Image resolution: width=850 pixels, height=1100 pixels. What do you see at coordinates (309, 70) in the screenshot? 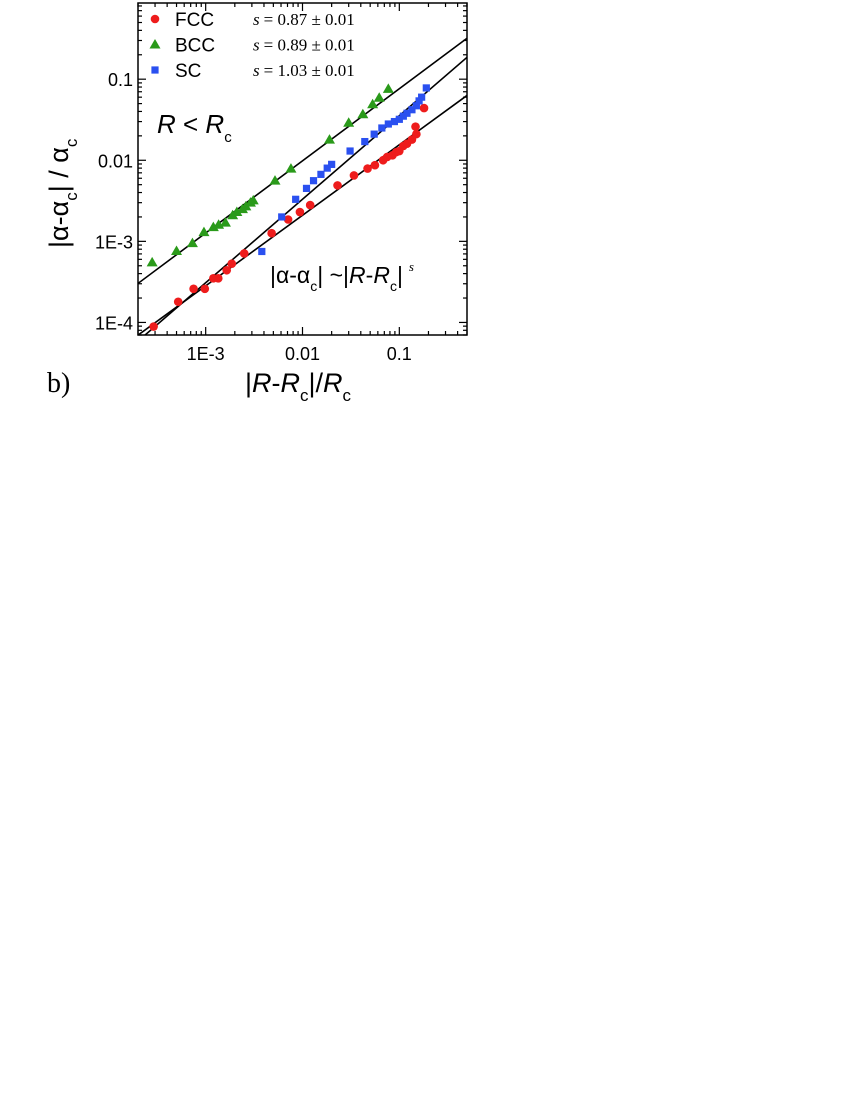
I see `slope-value: = 1.03 ± 0.01` at bounding box center [309, 70].